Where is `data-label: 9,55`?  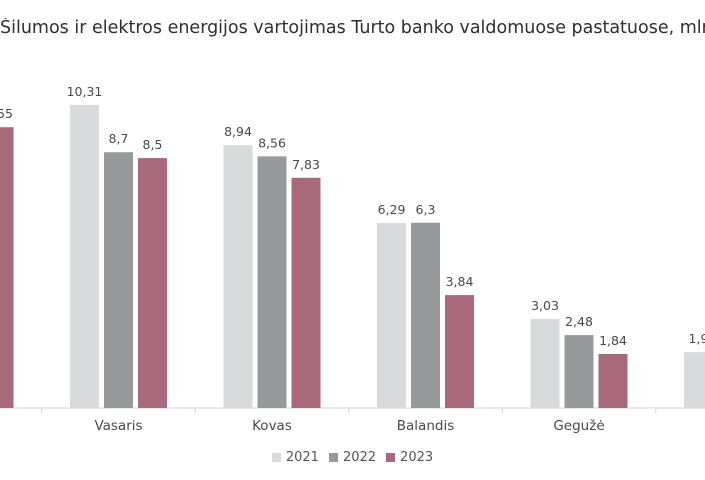
data-label: 9,55 is located at coordinates (6, 113).